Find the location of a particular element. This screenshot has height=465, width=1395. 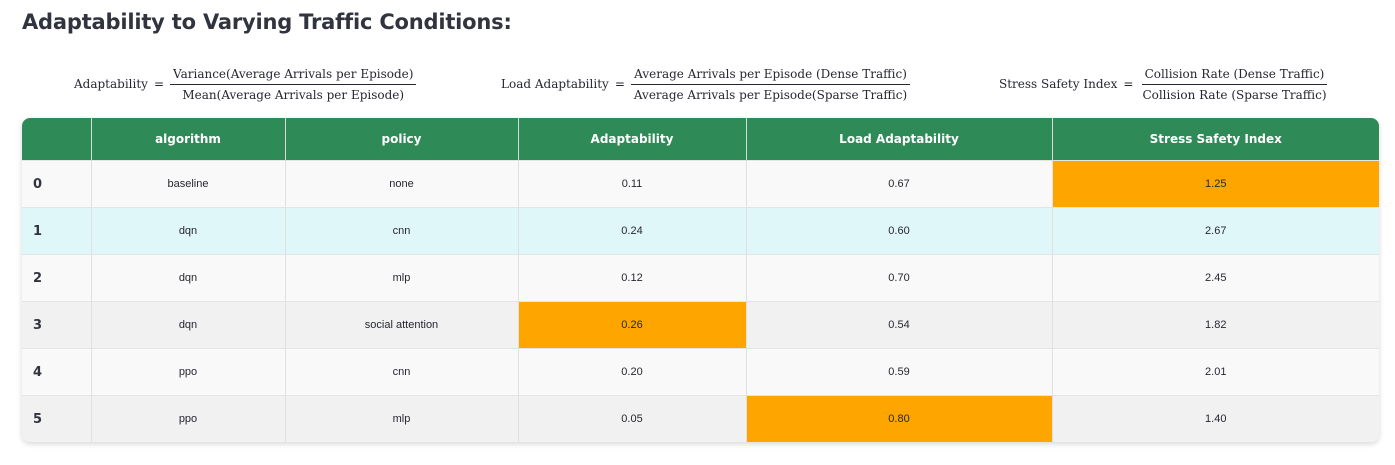

table-row: 2 dqn mlp 0.12 0.70 2.45 is located at coordinates (700, 278).